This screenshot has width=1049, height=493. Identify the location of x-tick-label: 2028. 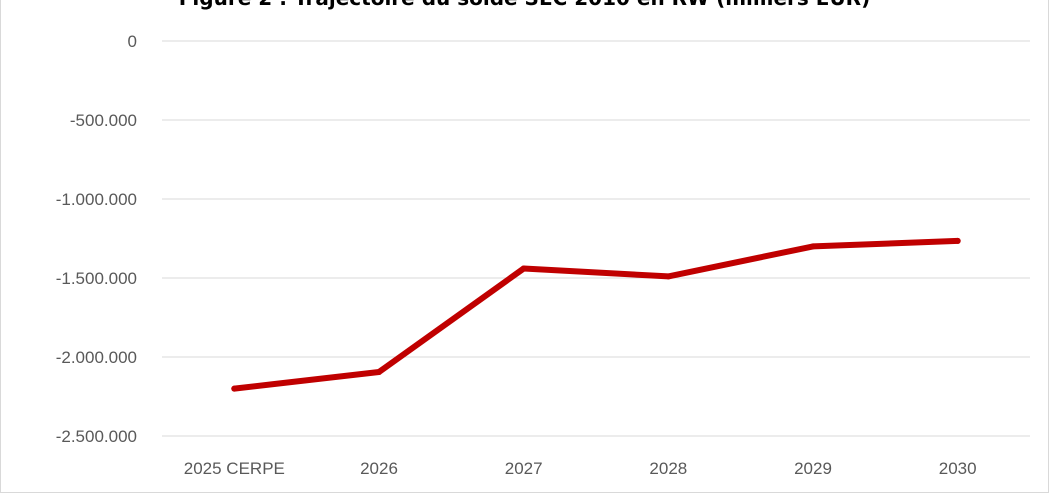
(668, 468).